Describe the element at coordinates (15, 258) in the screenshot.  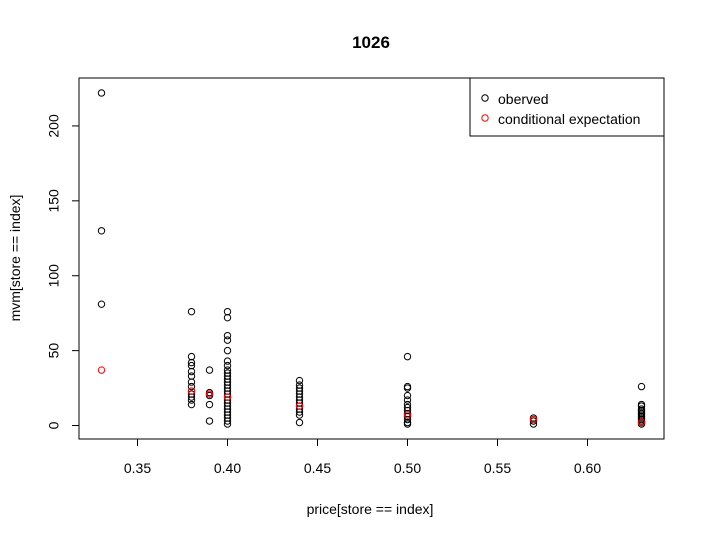
I see `y-axis-label: mvm[store == index]` at that location.